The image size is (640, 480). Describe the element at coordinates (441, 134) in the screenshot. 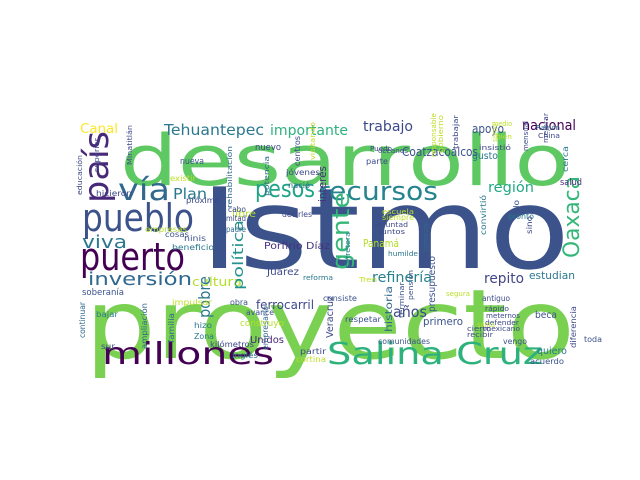

I see `word-cloud-word: gobierno` at that location.